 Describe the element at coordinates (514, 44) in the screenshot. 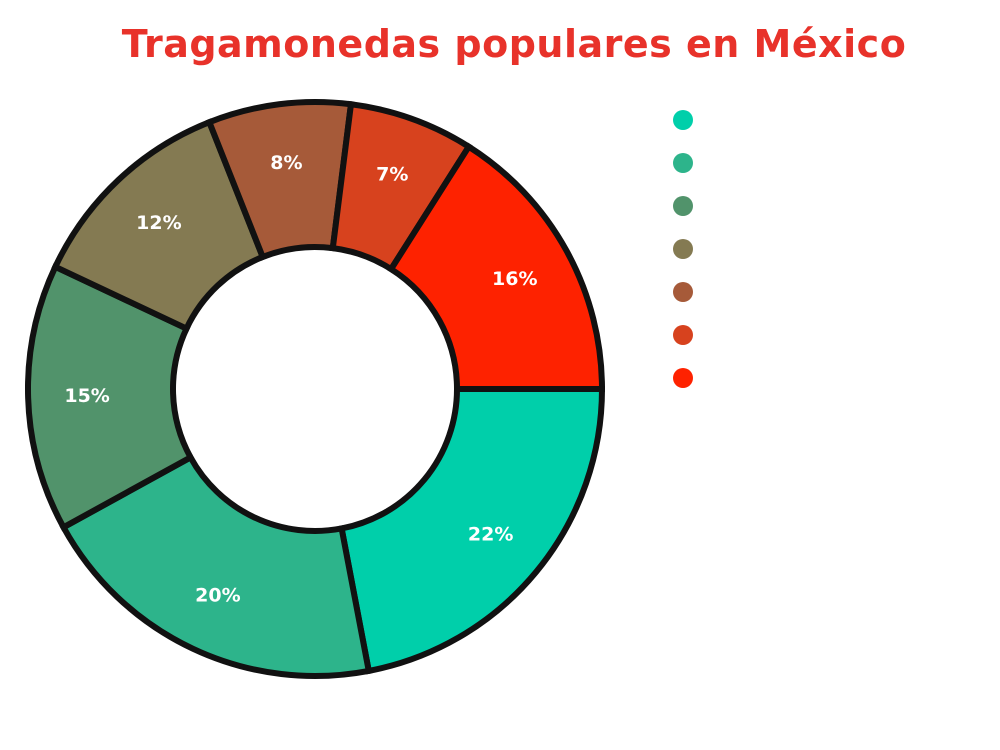

I see `chart-title: Tragamonedas populares en México` at that location.